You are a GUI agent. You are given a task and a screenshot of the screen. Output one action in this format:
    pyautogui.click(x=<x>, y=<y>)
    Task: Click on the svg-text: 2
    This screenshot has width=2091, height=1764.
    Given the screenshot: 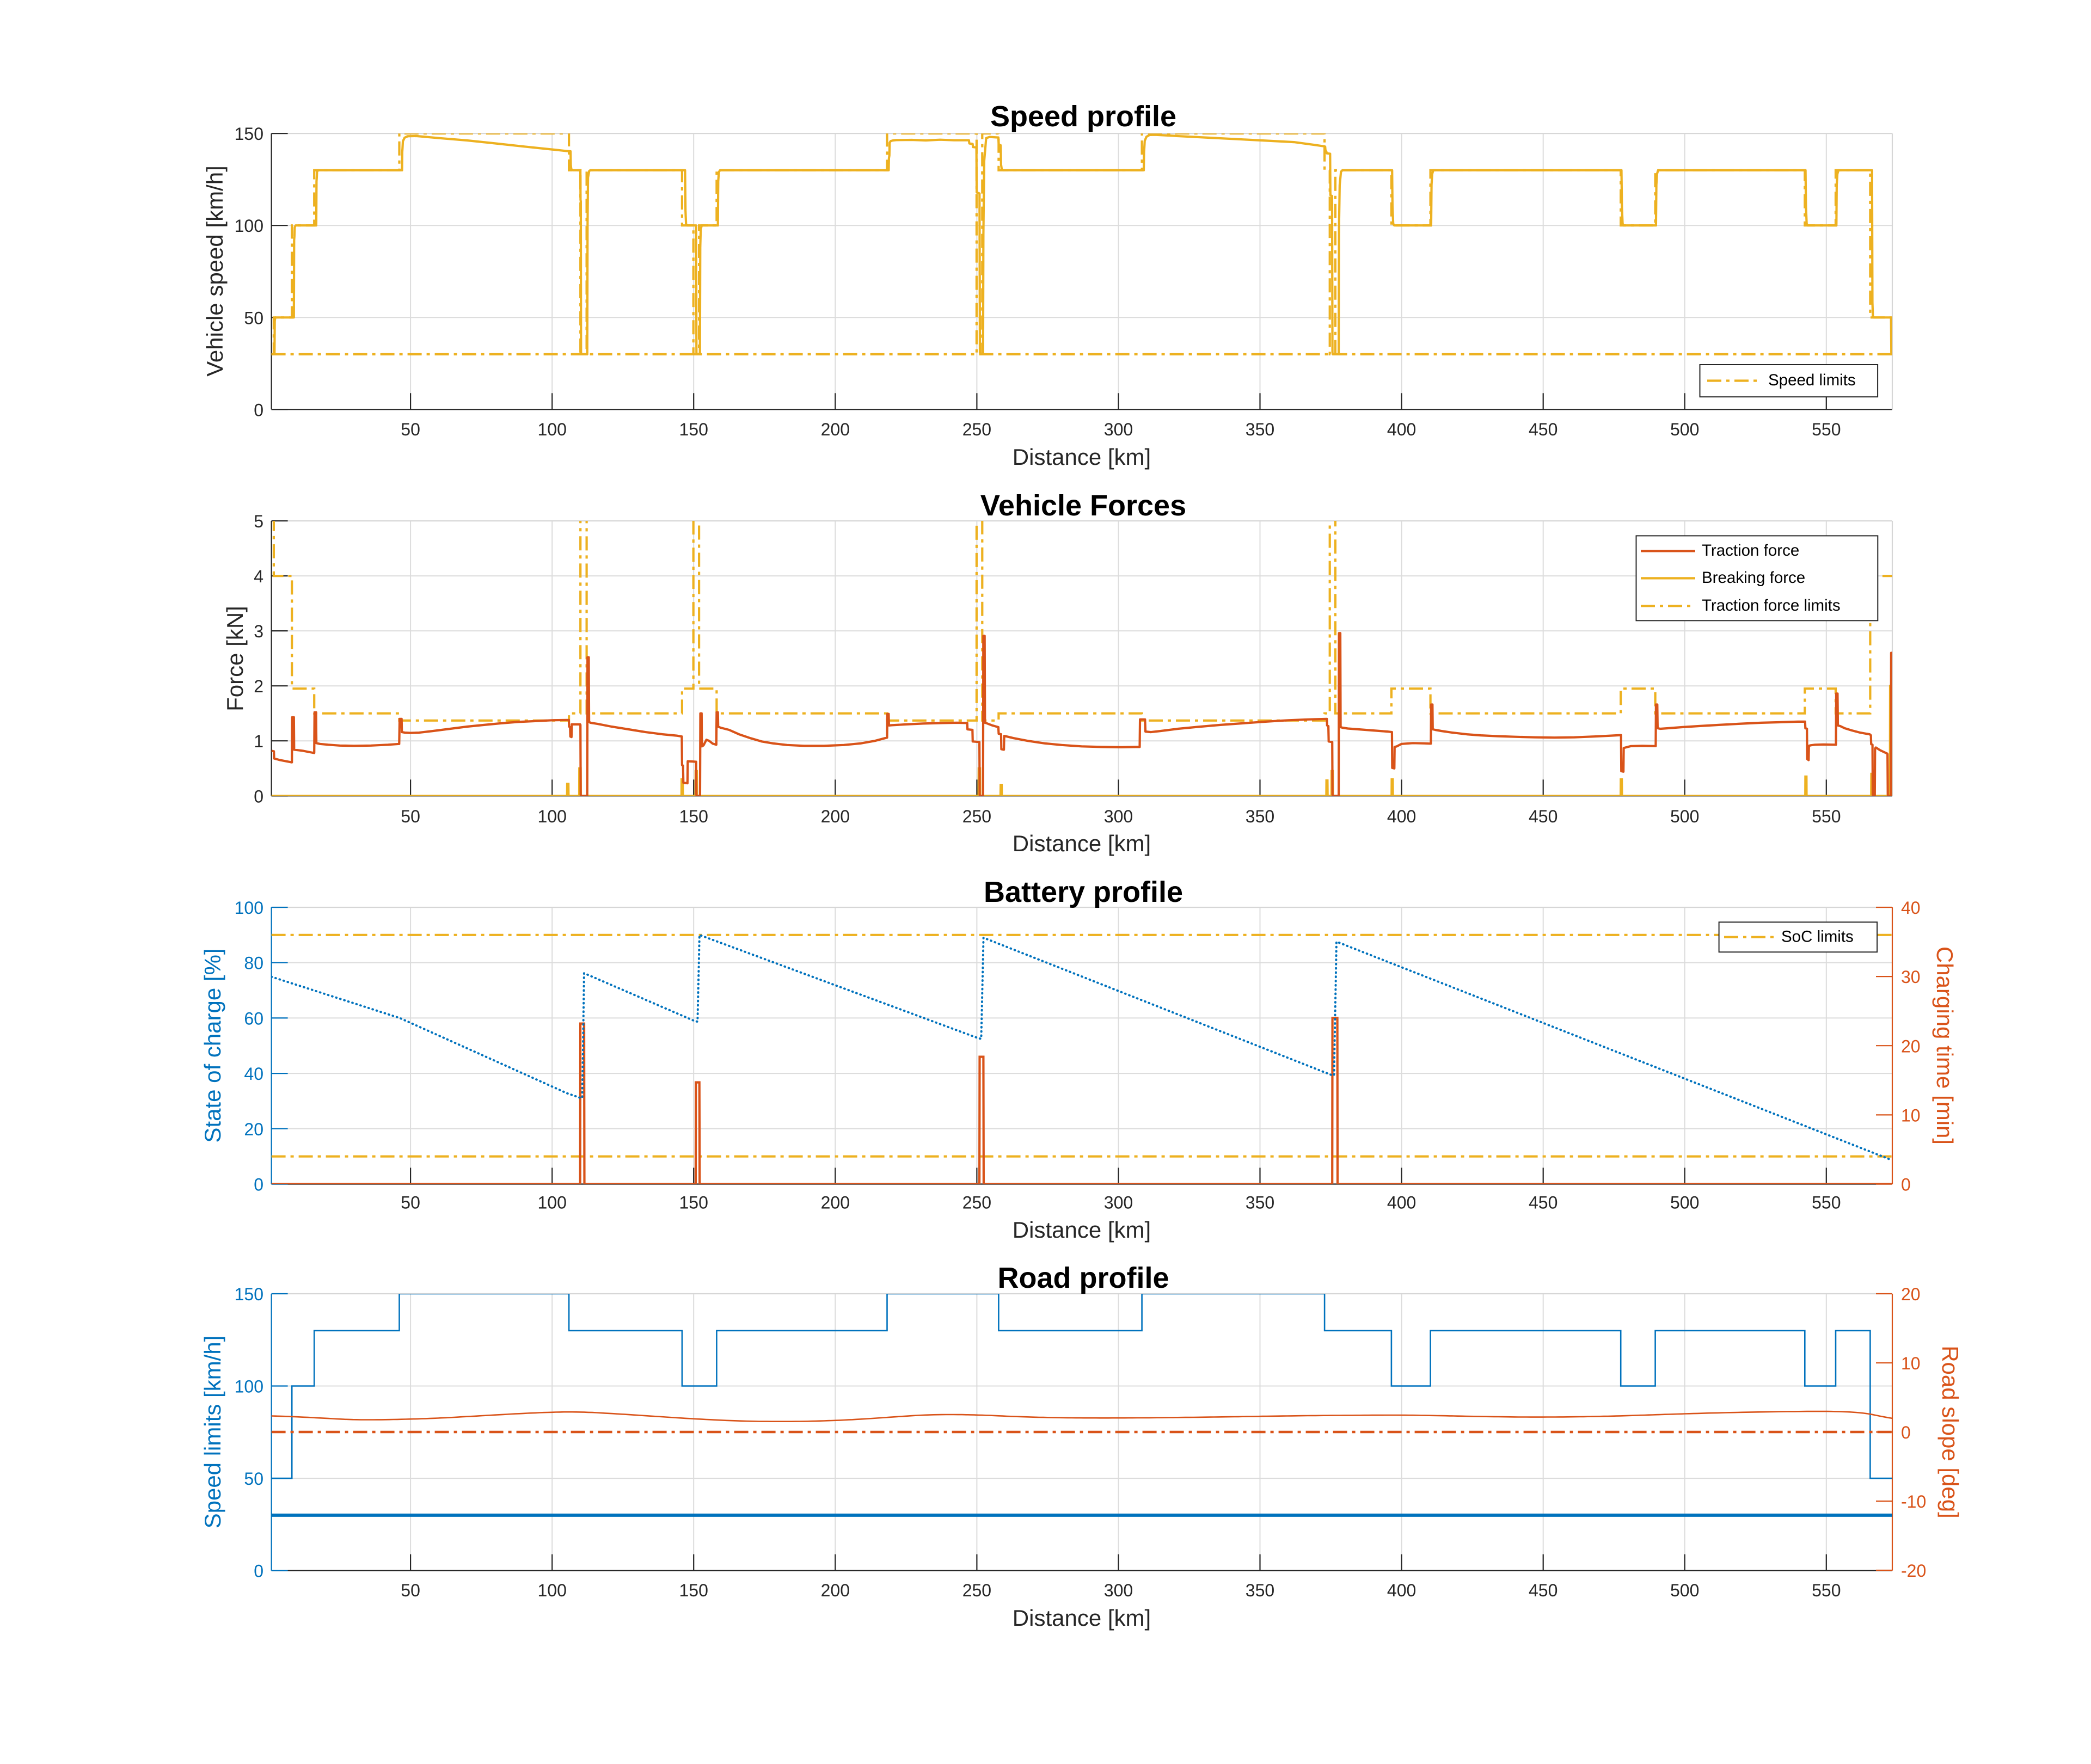 What is the action you would take?
    pyautogui.click(x=258, y=686)
    